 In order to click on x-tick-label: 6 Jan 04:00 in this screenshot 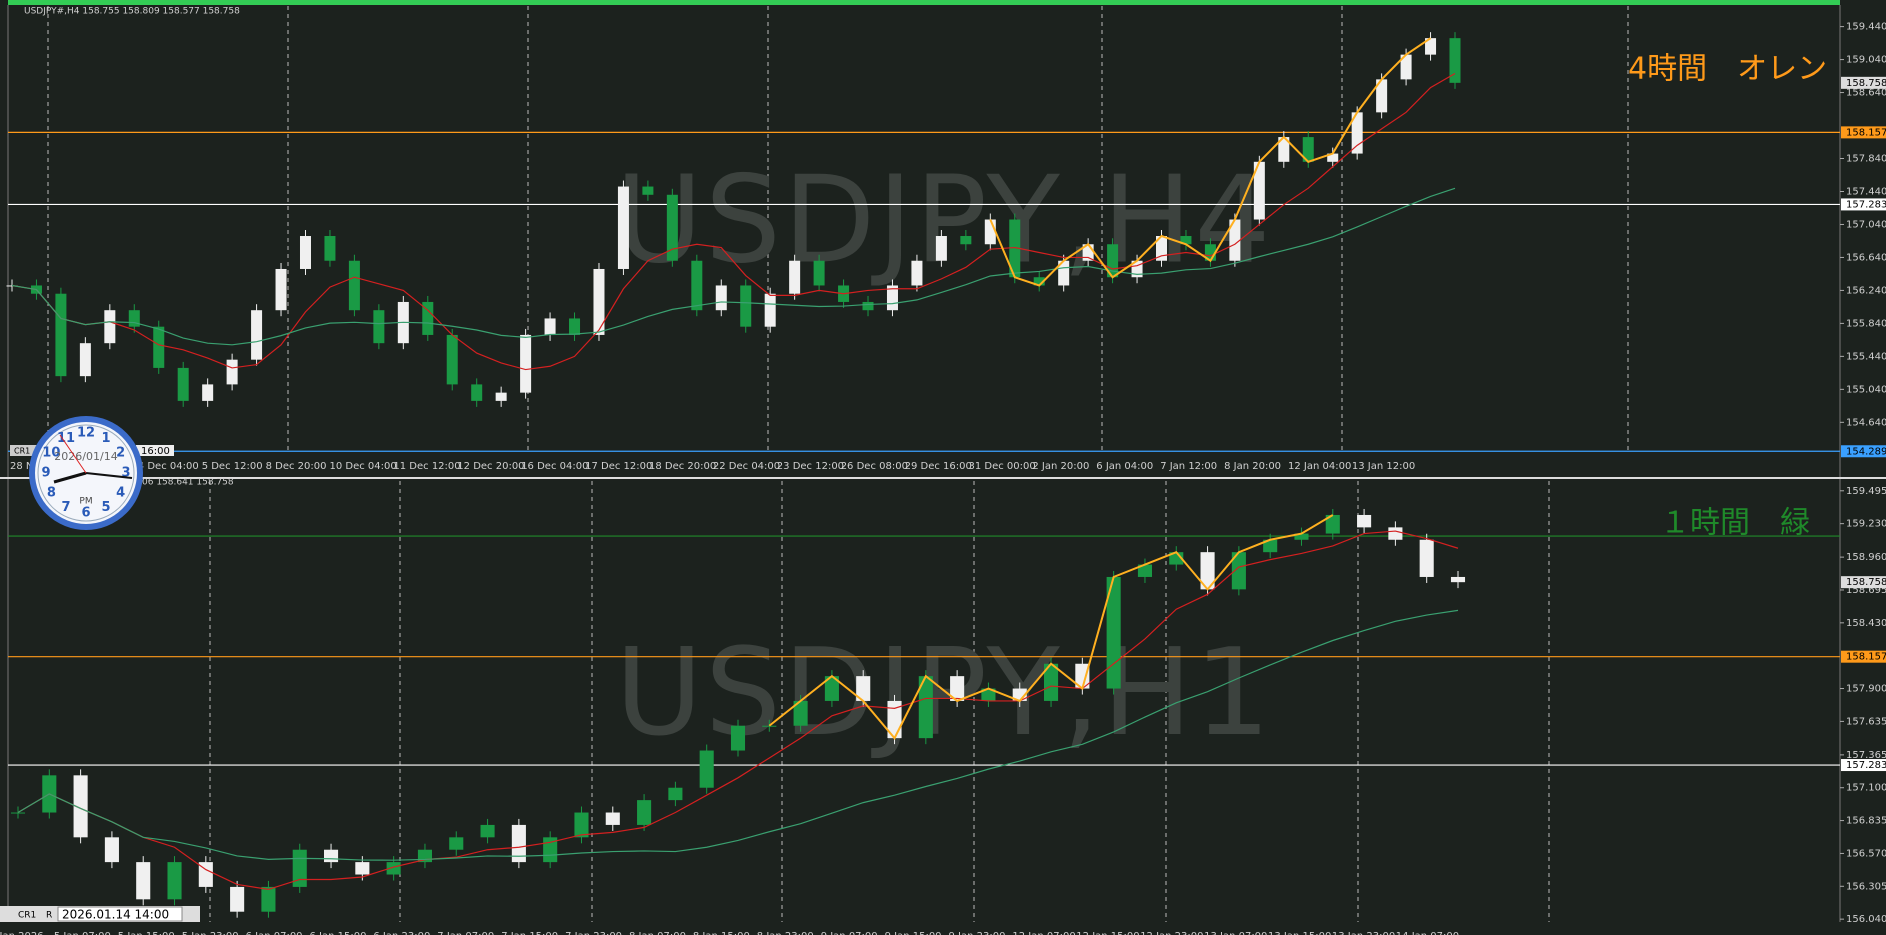, I will do `click(1124, 466)`.